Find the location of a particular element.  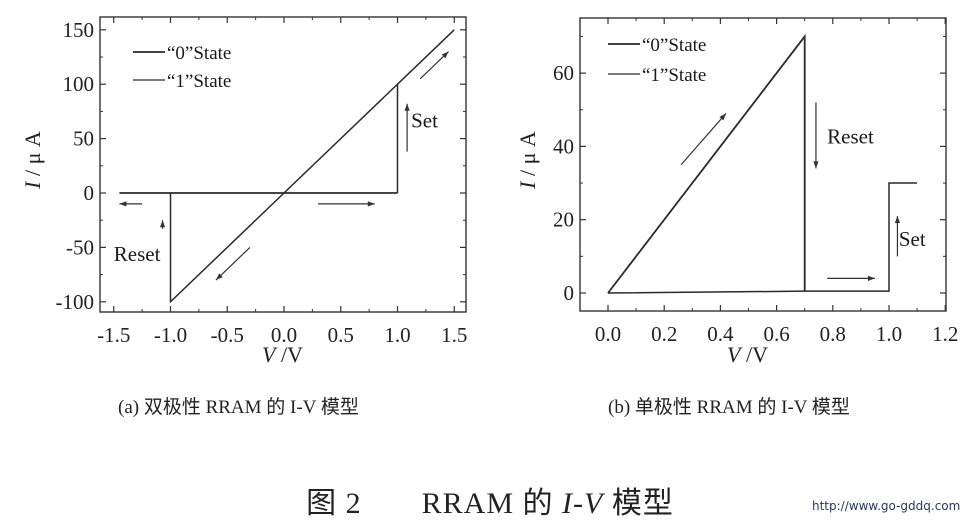

y-tick-label: -100 is located at coordinates (75, 302).